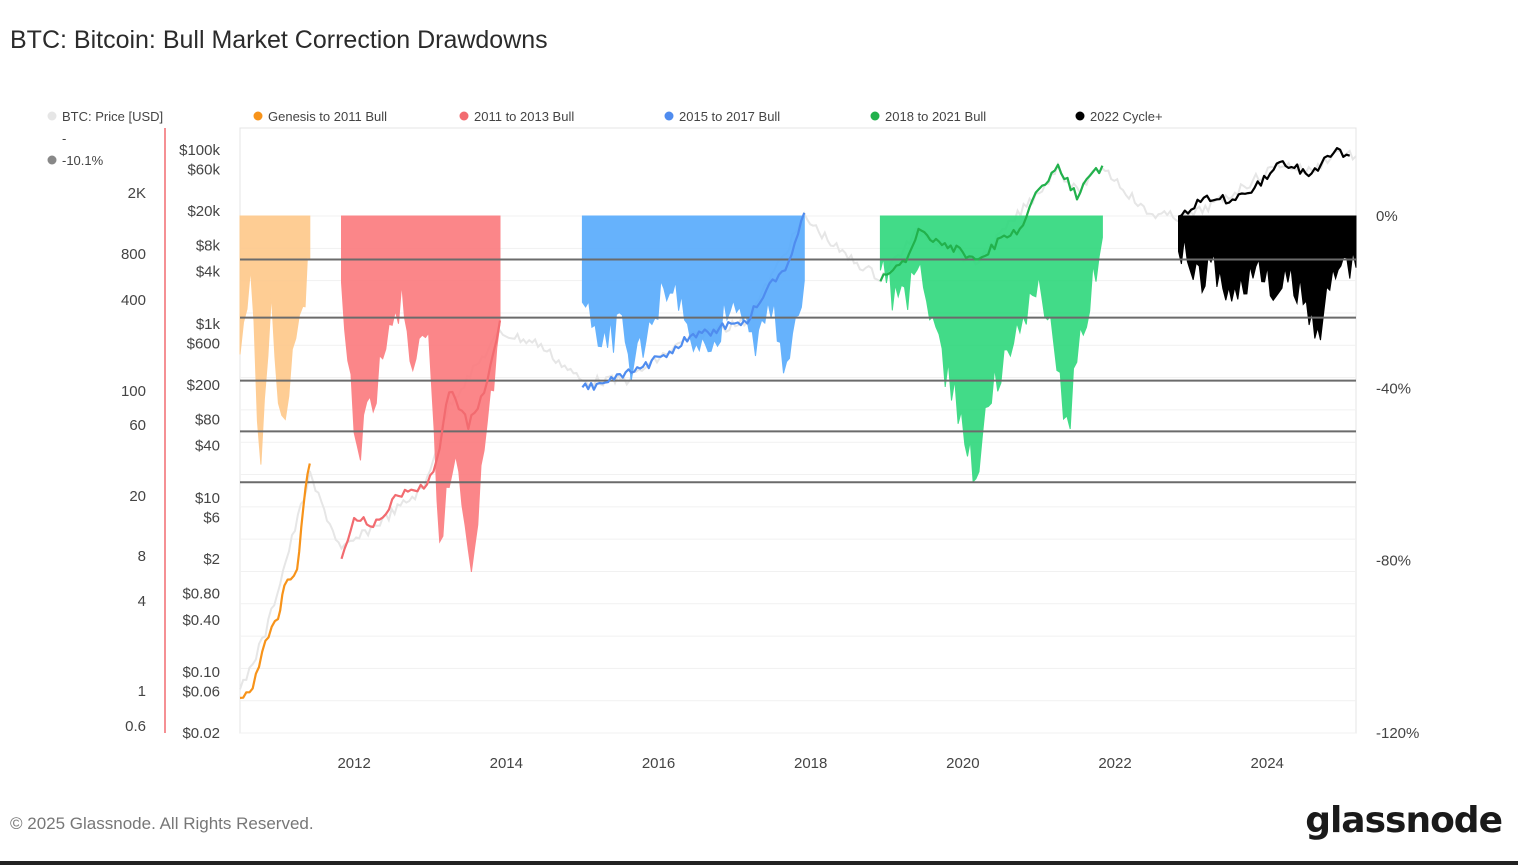 This screenshot has width=1518, height=865. What do you see at coordinates (207, 446) in the screenshot?
I see `price-tick-label: $40` at bounding box center [207, 446].